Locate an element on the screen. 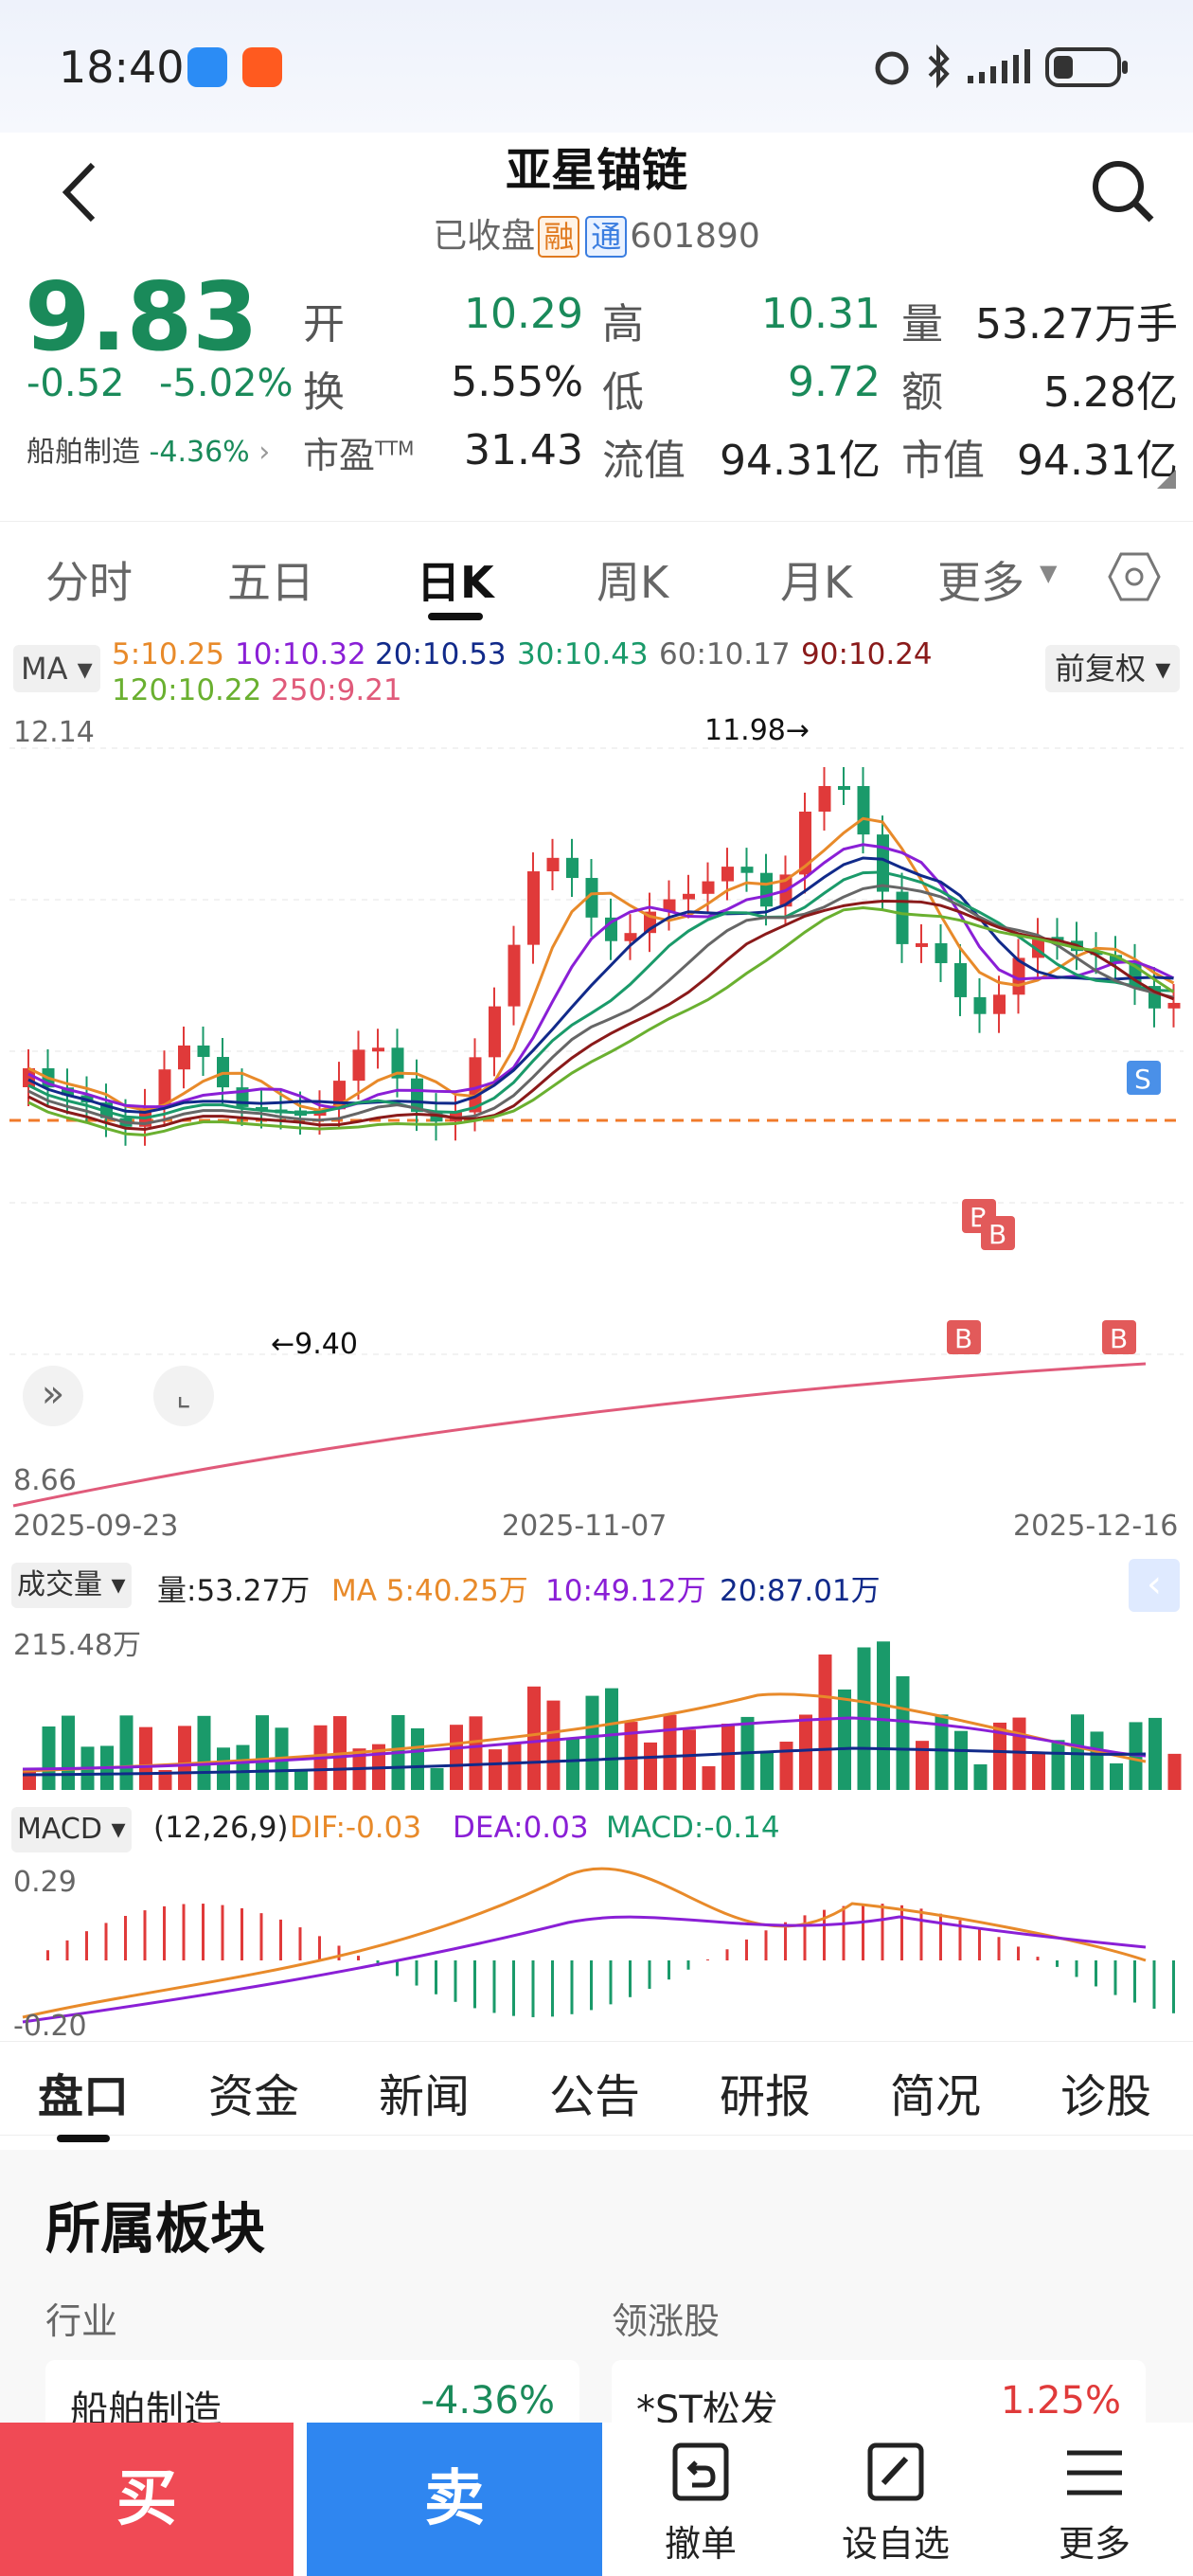  macd-dea: DEA:0.03 is located at coordinates (521, 1828).